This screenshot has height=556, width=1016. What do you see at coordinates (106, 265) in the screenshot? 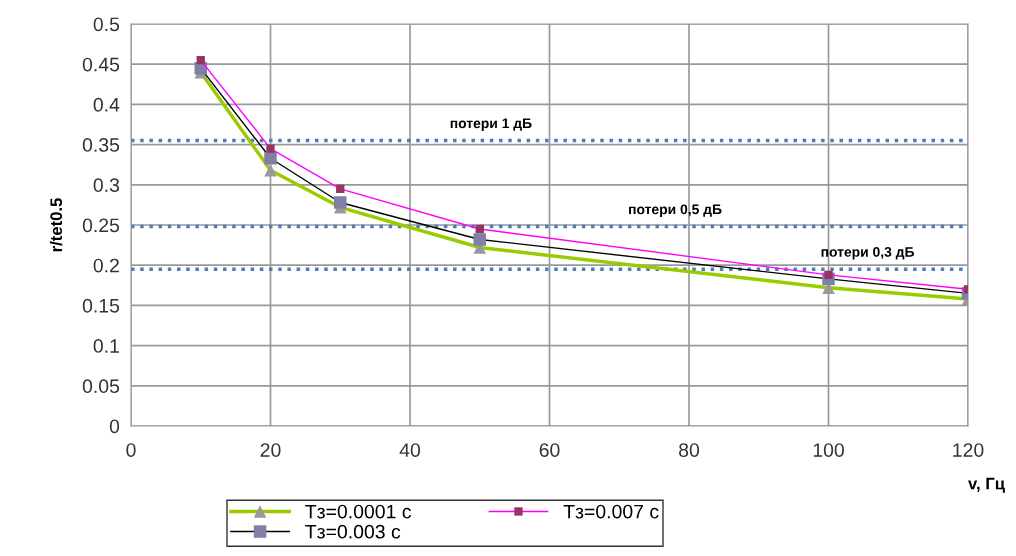
I see `y-tick-label: 0.2` at bounding box center [106, 265].